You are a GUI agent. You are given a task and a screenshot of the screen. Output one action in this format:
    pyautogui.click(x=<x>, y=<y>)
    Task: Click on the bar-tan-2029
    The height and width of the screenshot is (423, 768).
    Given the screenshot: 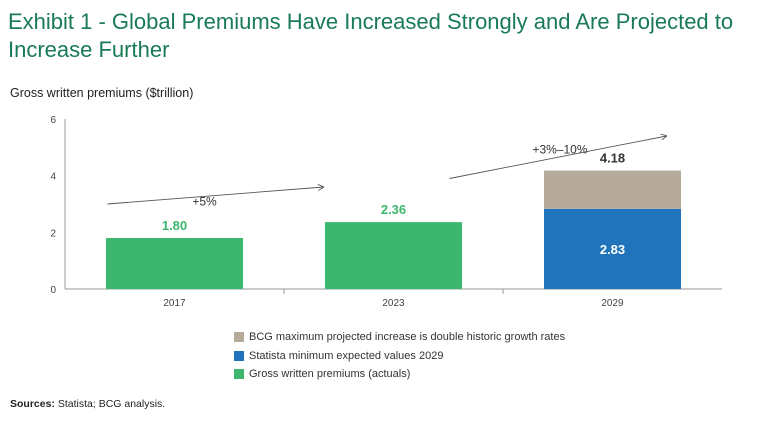 What is the action you would take?
    pyautogui.click(x=612, y=189)
    